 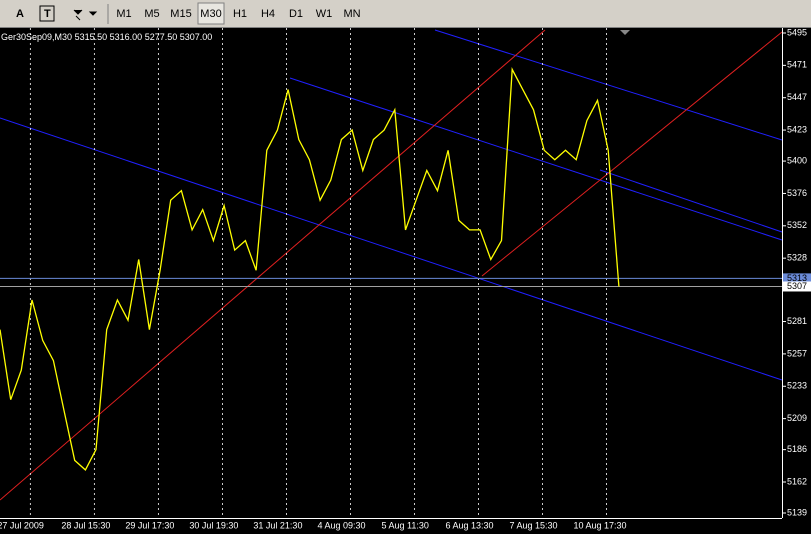 I want to click on quote: 5307.00, so click(x=196, y=37).